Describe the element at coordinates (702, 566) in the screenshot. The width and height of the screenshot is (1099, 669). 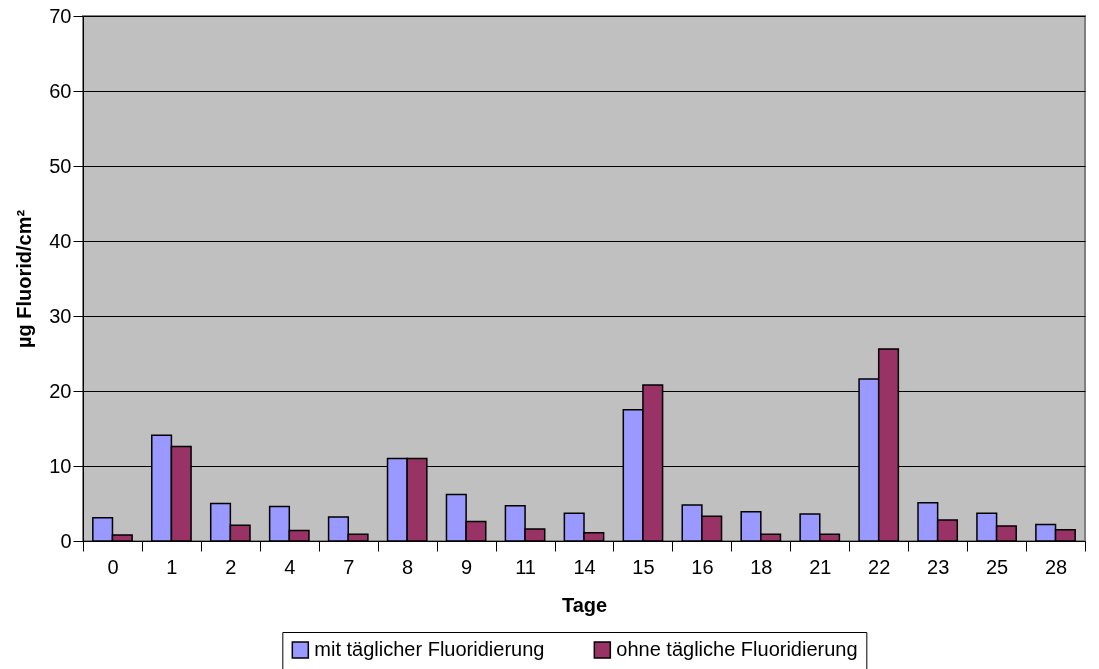
I see `x-tick-label: 16` at that location.